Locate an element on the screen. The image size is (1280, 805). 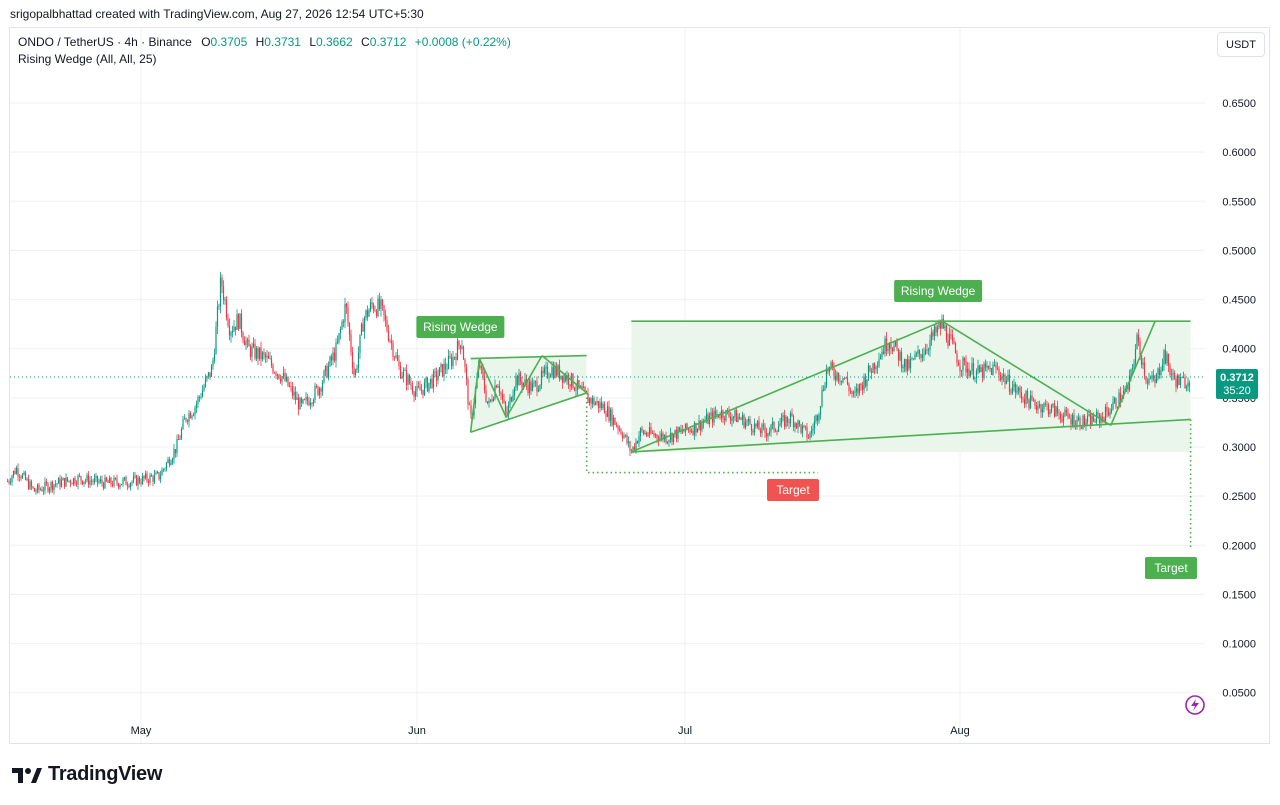
currency-button: USDT is located at coordinates (1241, 44).